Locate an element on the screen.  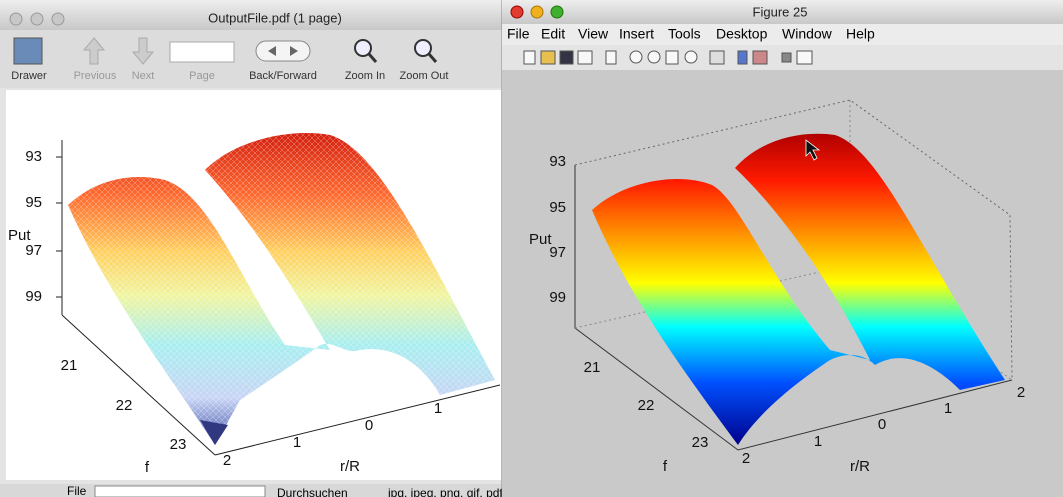
next-icon is located at coordinates (143, 51).